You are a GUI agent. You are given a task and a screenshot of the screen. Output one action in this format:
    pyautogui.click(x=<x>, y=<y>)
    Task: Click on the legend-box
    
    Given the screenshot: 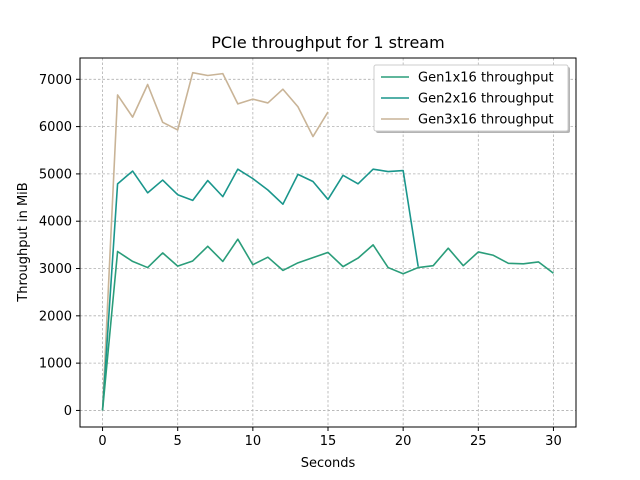 What is the action you would take?
    pyautogui.click(x=471, y=98)
    